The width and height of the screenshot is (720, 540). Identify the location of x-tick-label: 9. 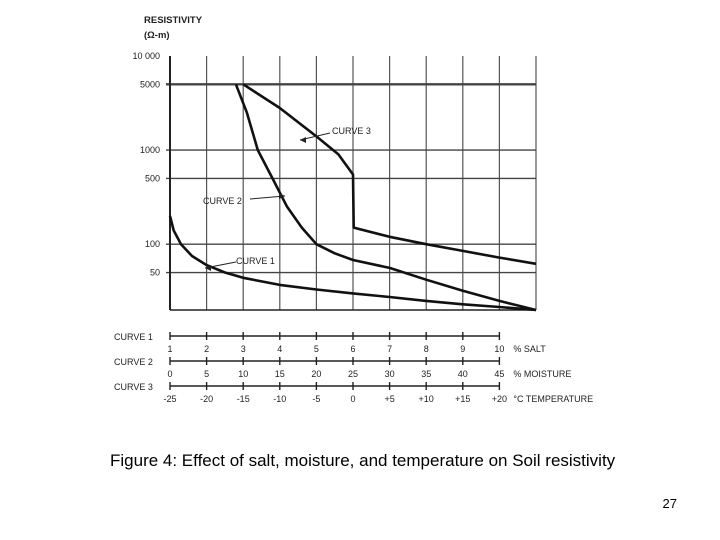
(462, 349).